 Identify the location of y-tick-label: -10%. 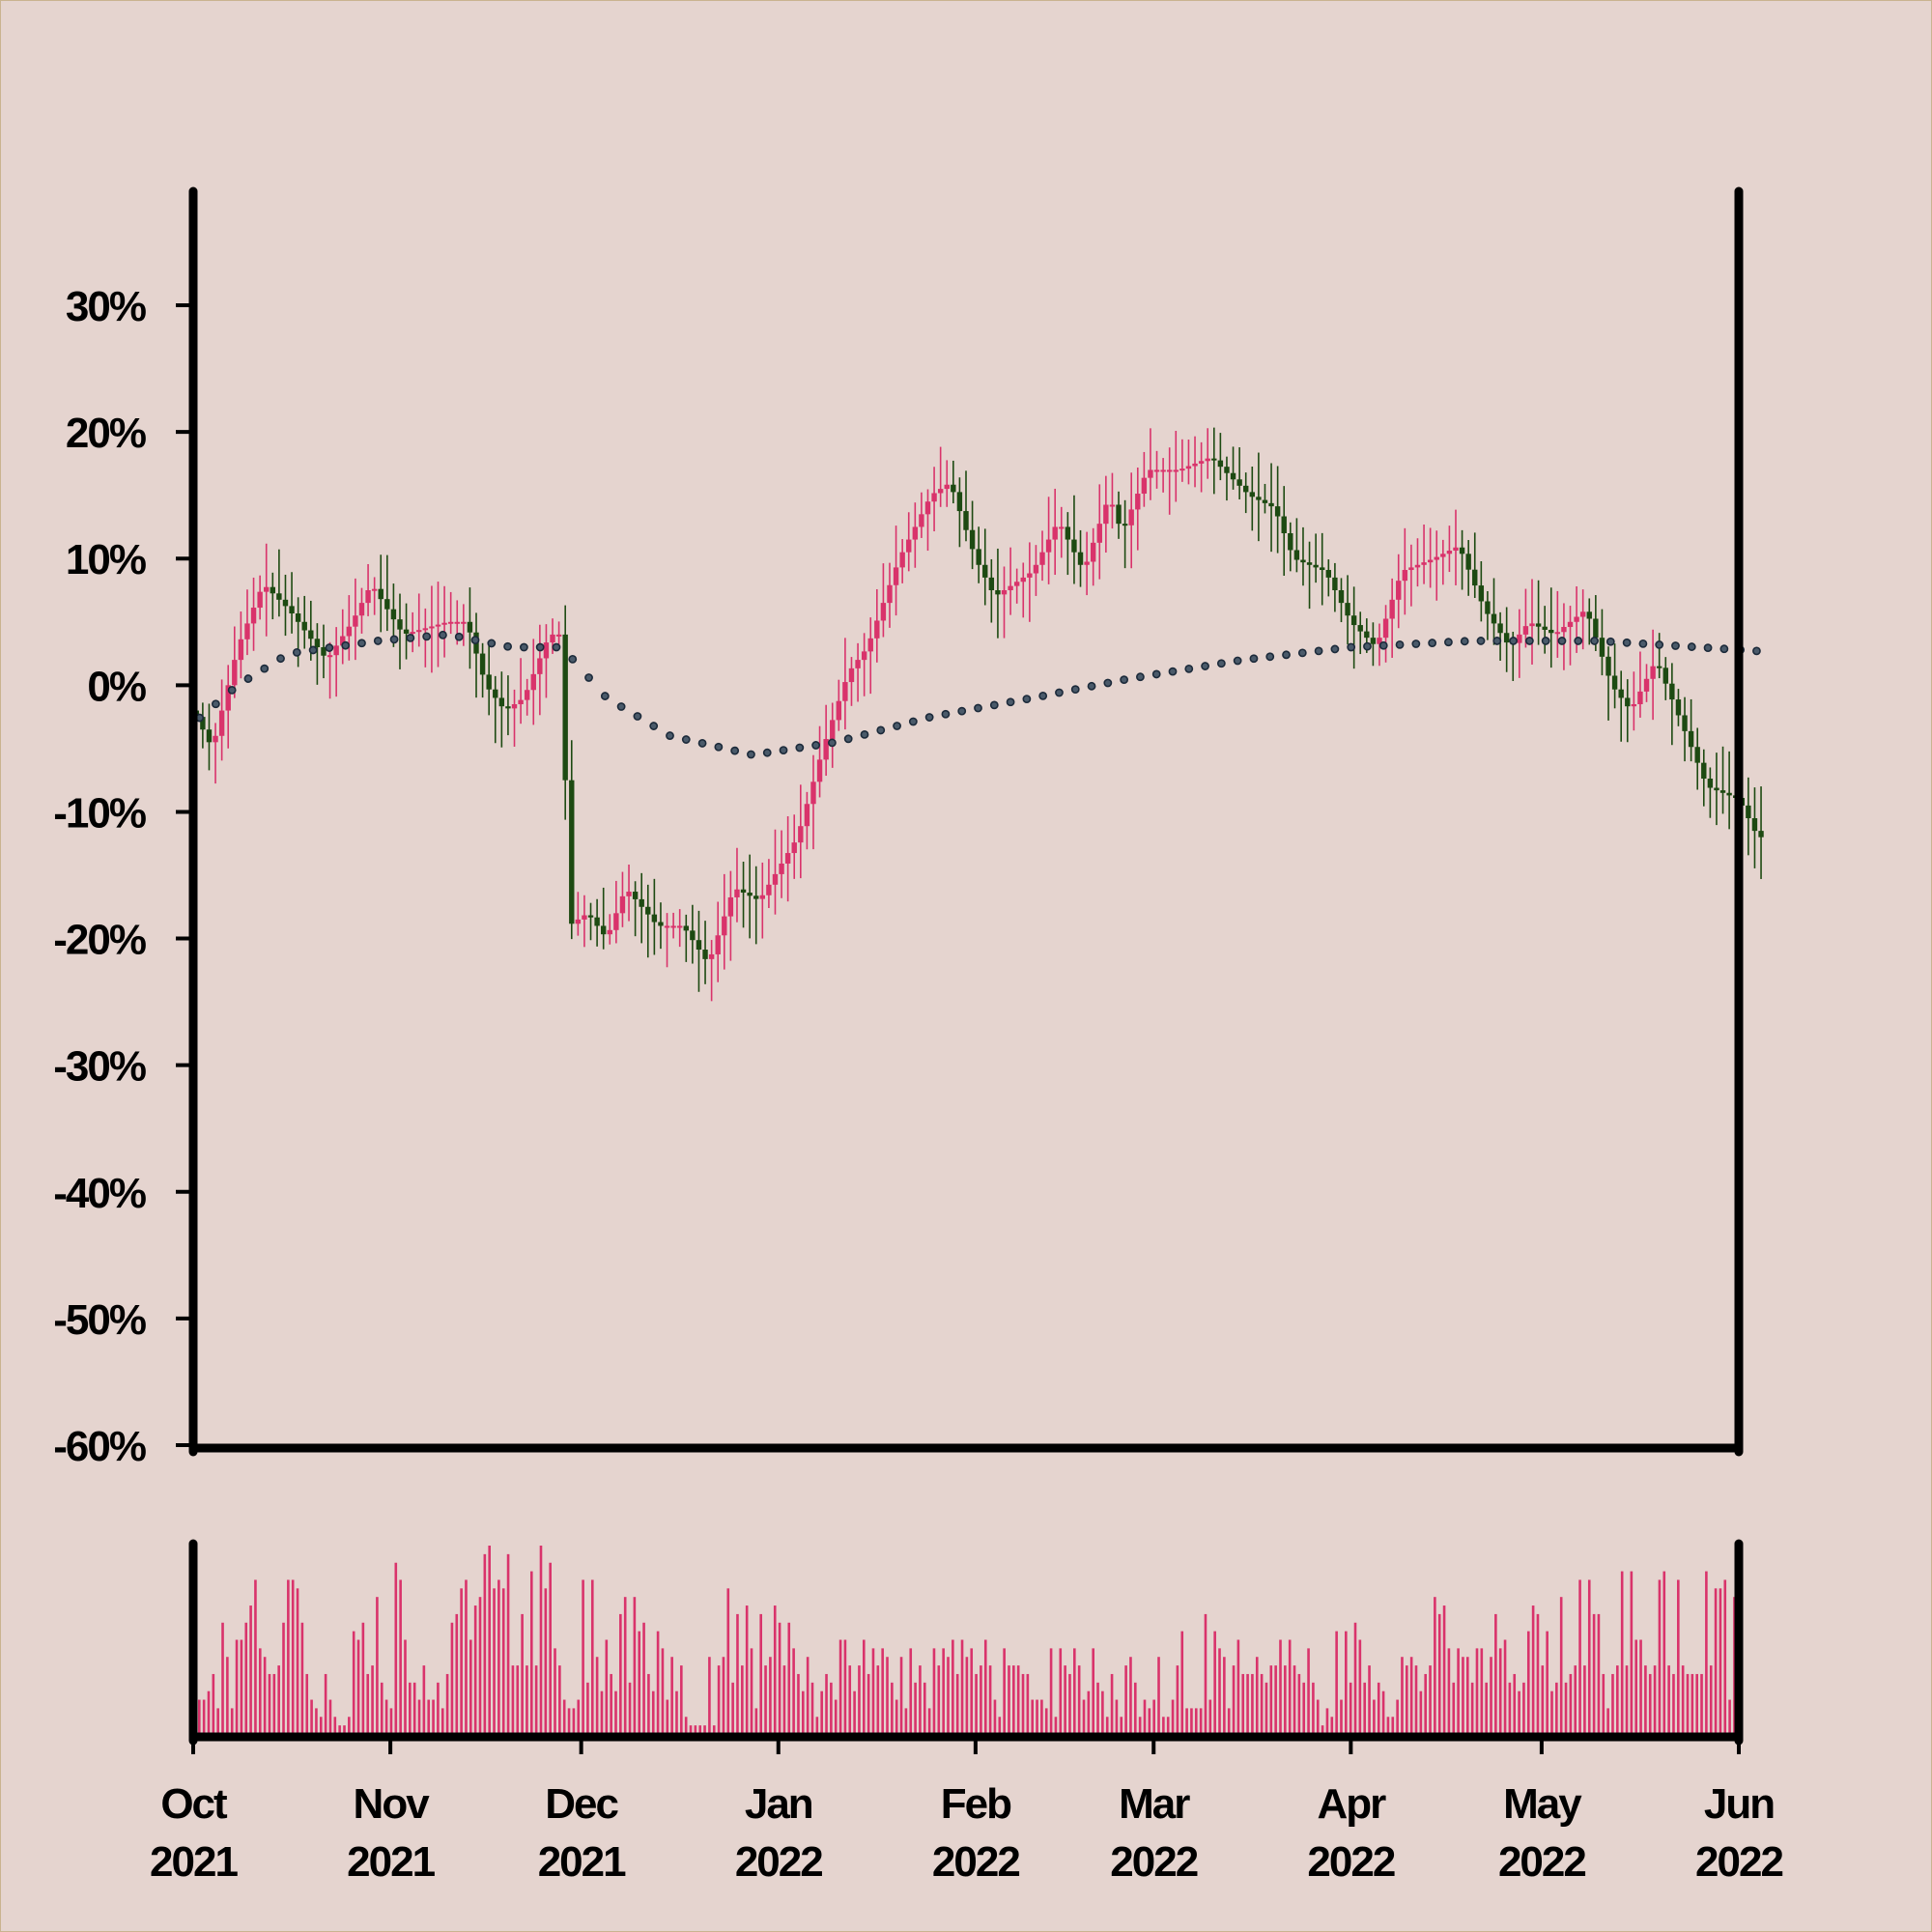
(99, 813).